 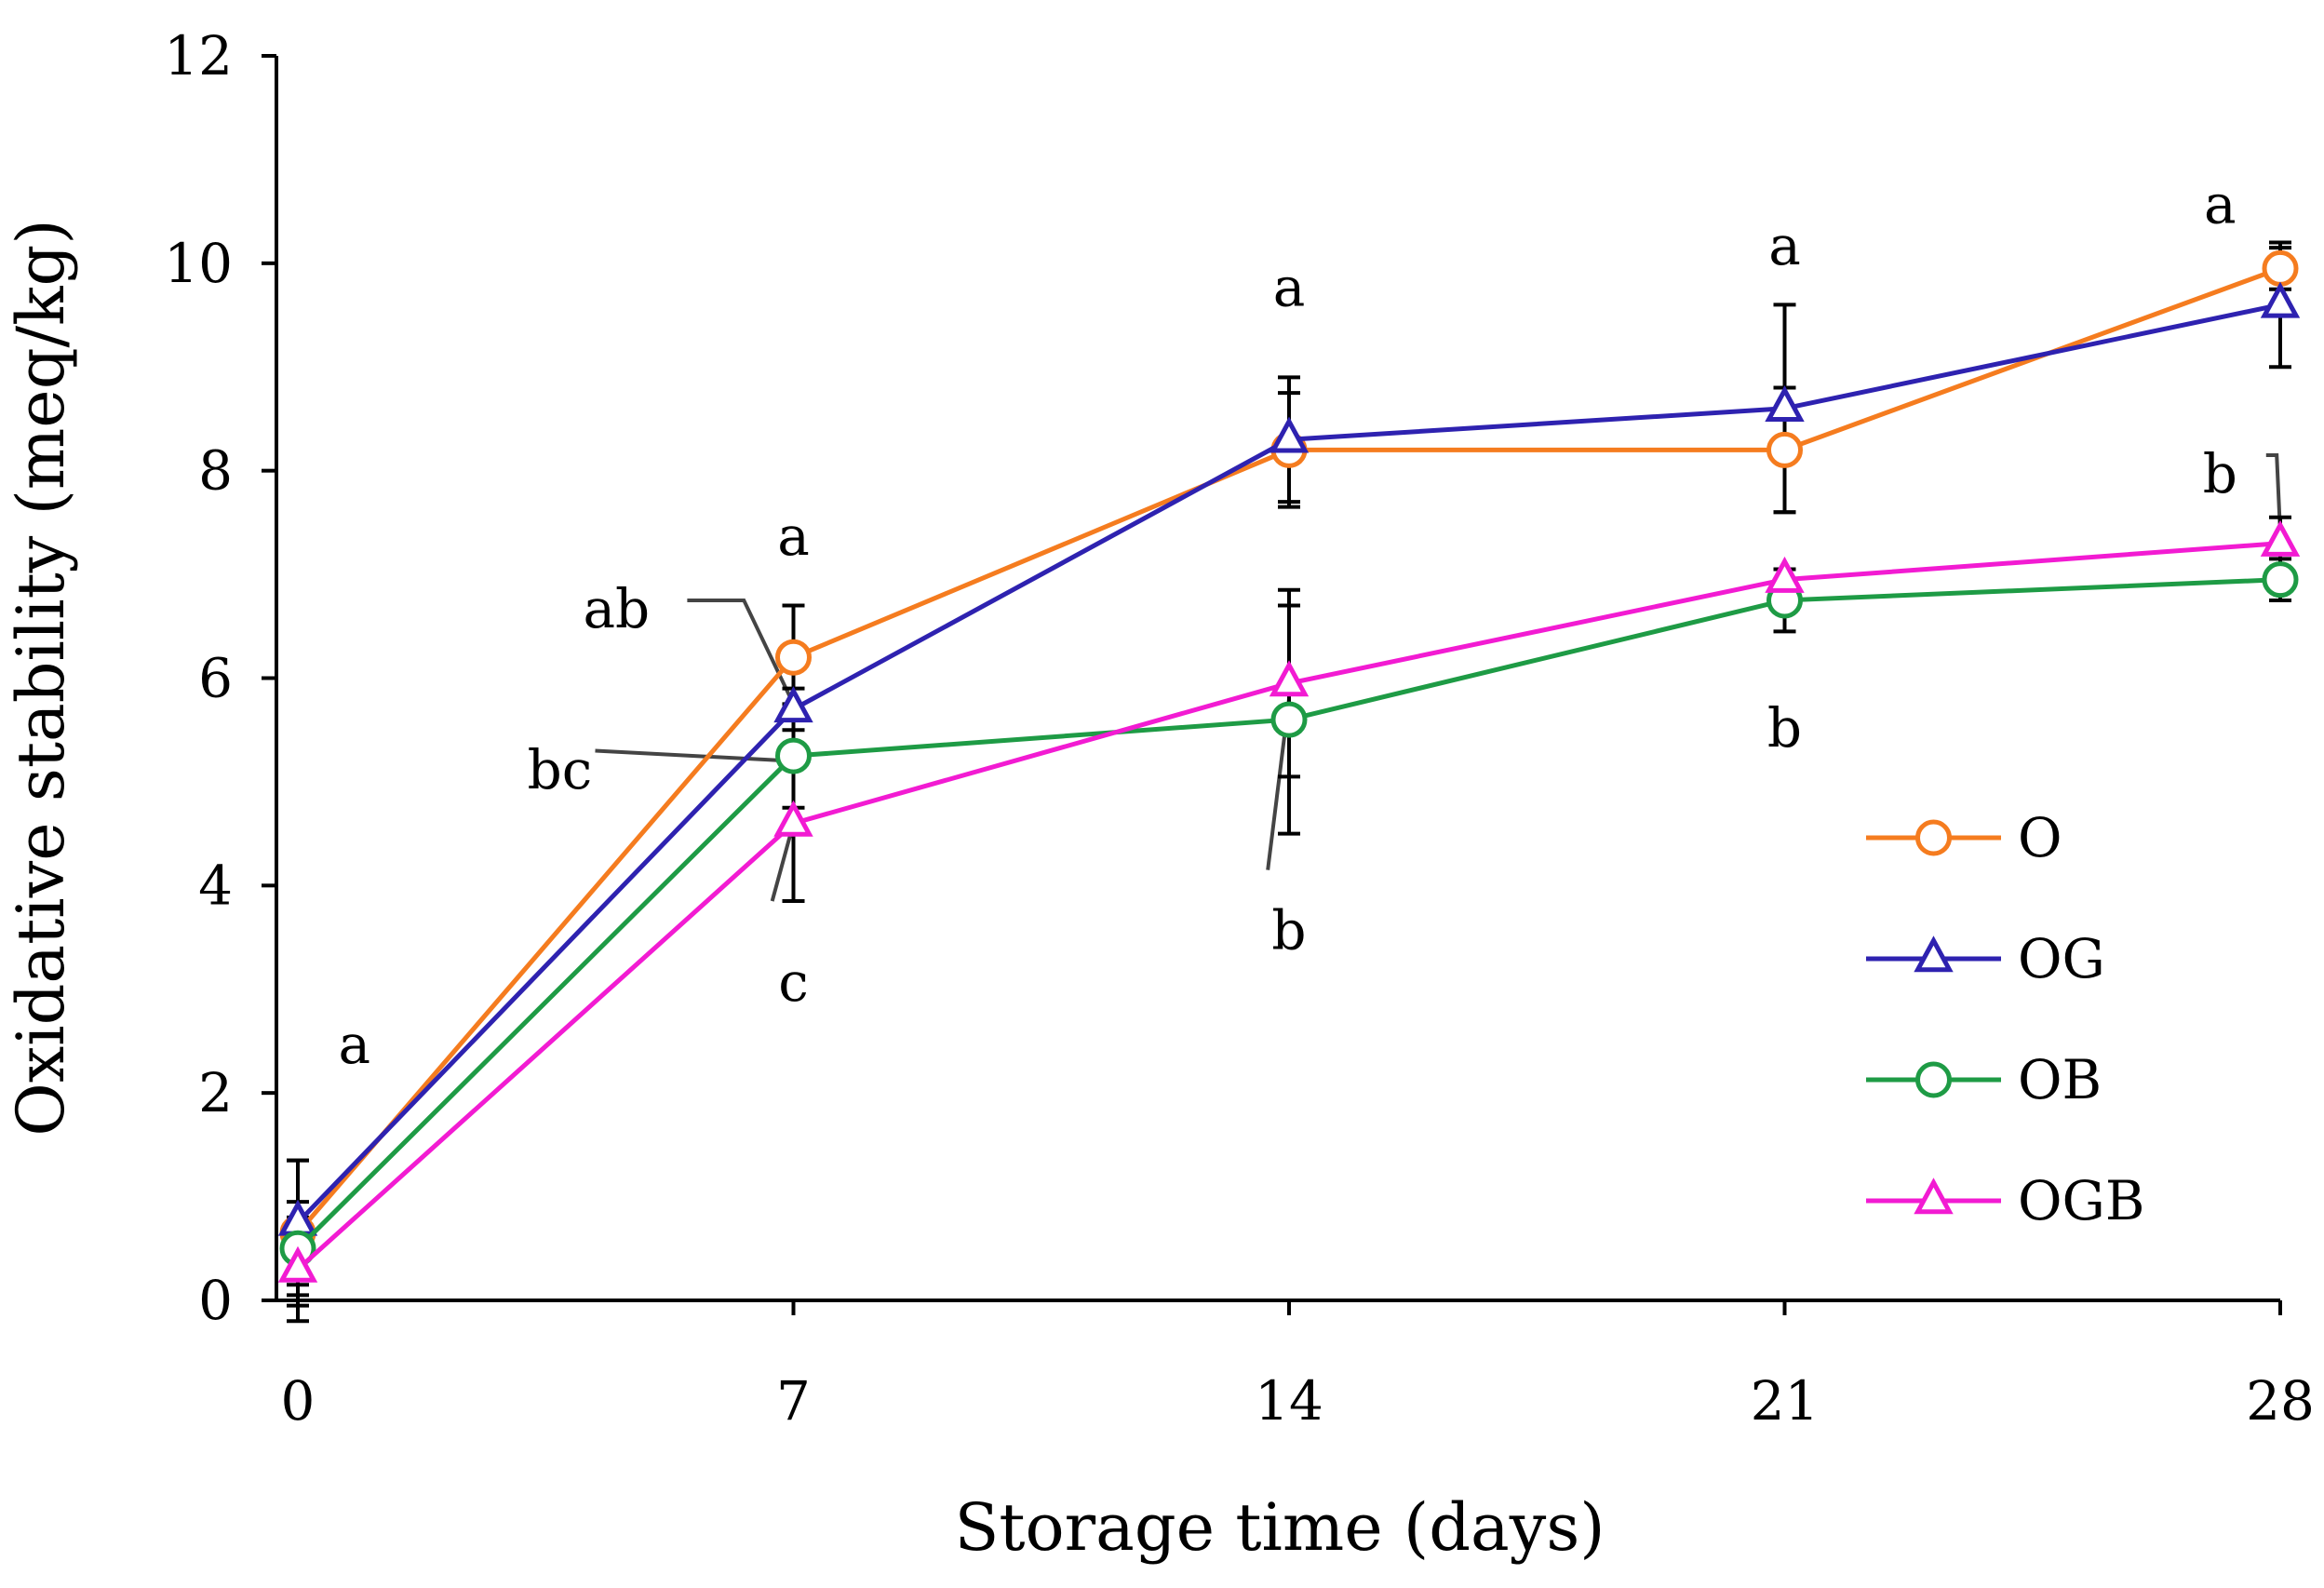 What do you see at coordinates (2061, 958) in the screenshot?
I see `legend-label: OG` at bounding box center [2061, 958].